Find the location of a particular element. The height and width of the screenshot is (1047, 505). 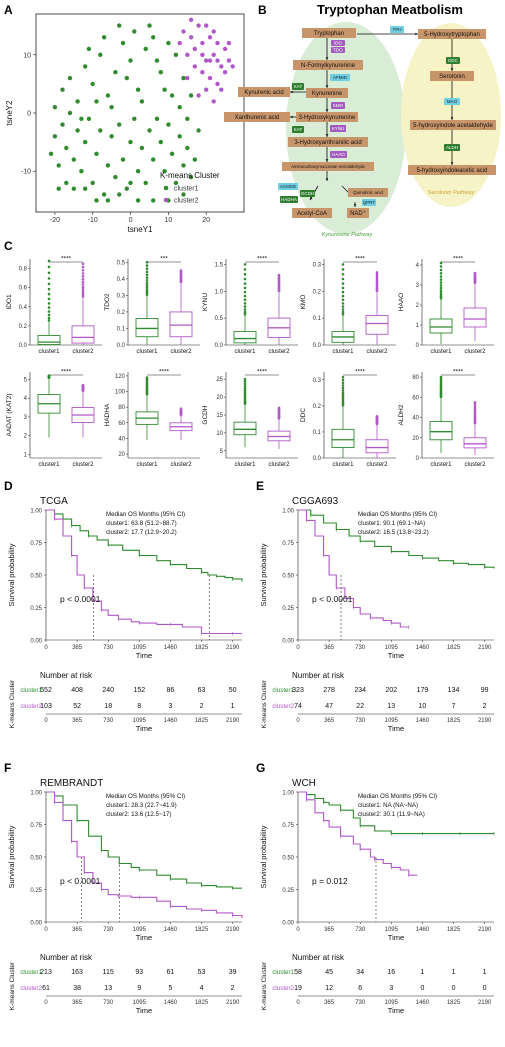

risk-xlabel: Time is located at coordinates (144, 1010).